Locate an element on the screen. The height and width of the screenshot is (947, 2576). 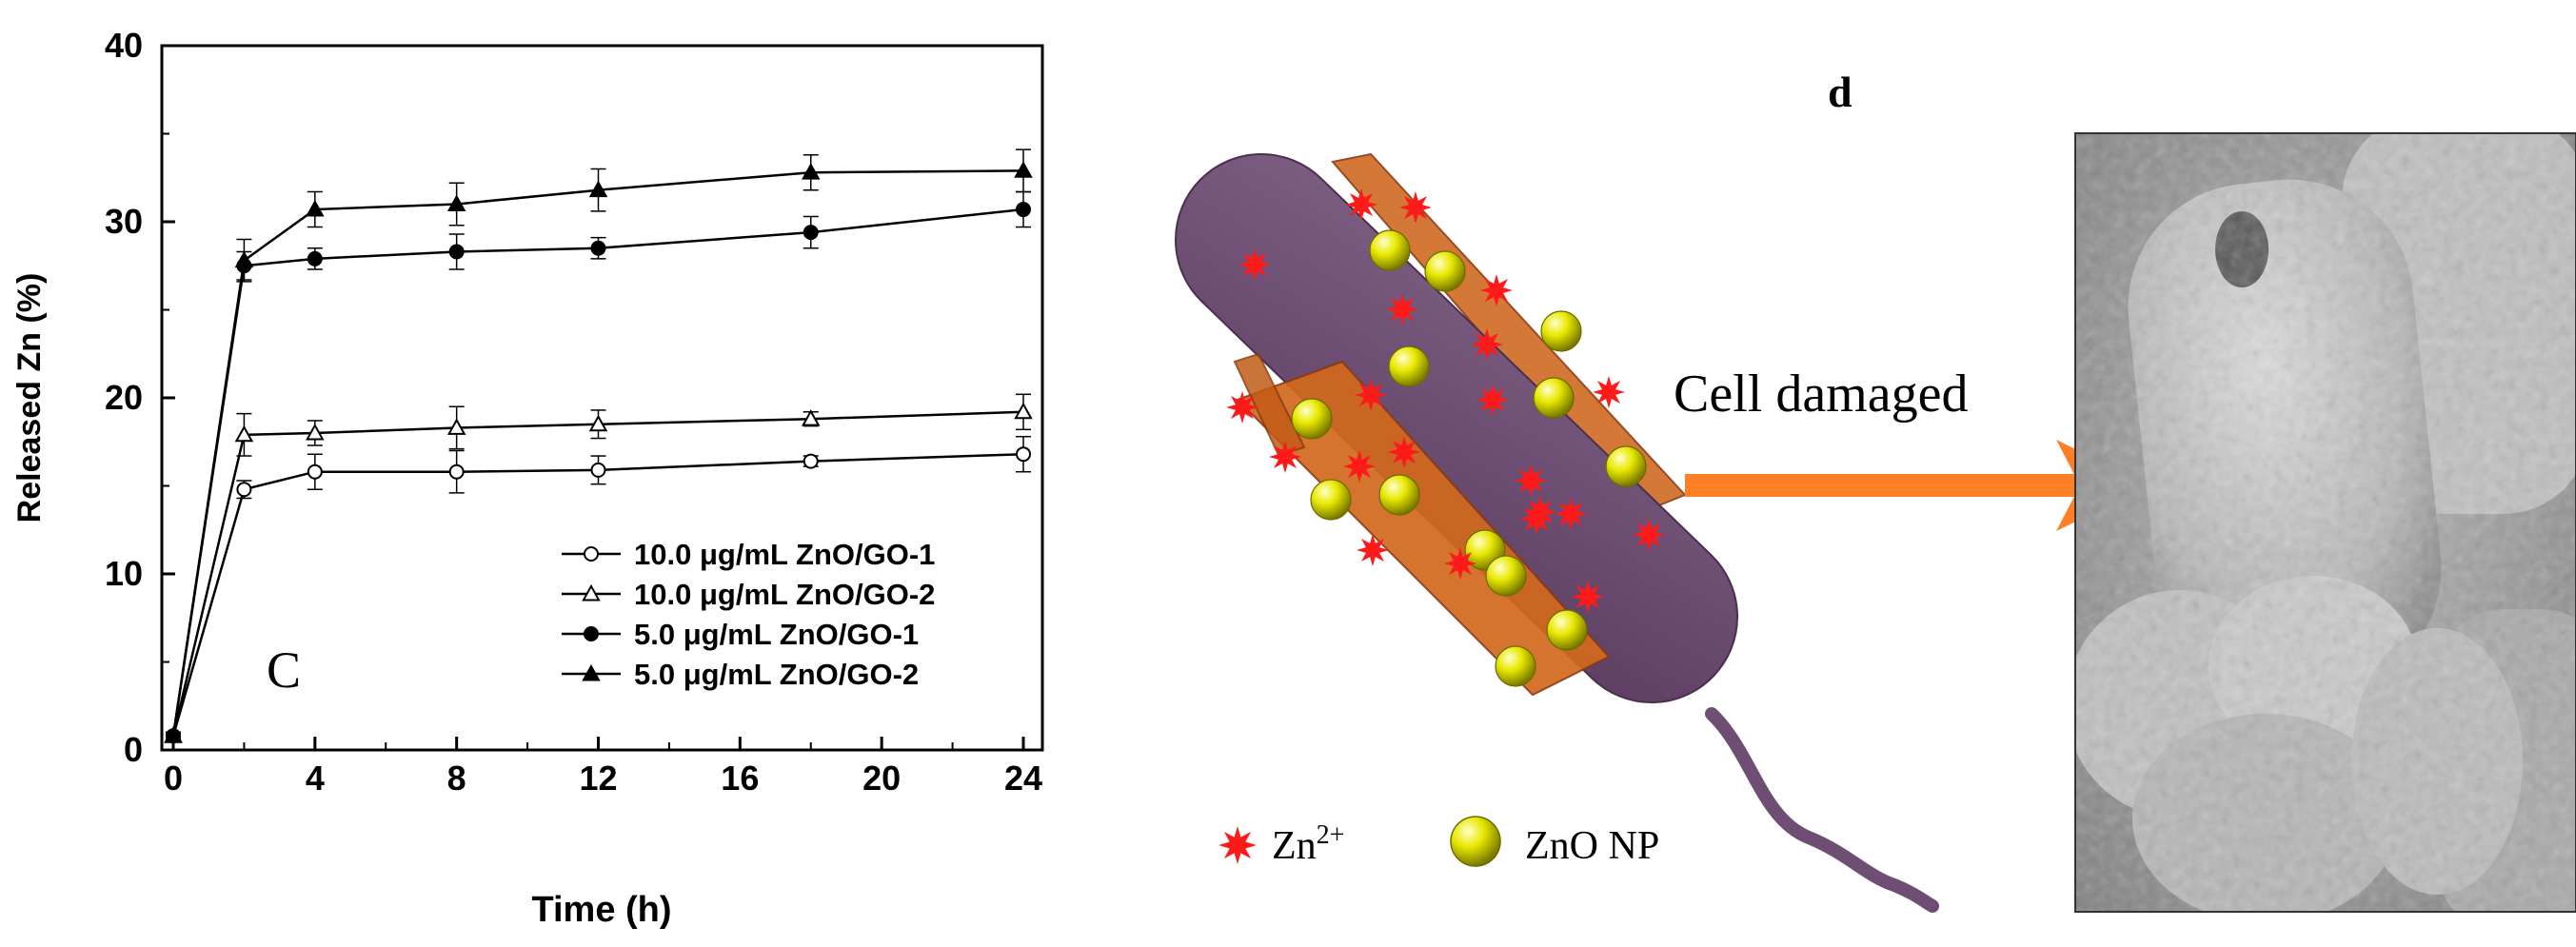
x-tick-label: 20 is located at coordinates (881, 778).